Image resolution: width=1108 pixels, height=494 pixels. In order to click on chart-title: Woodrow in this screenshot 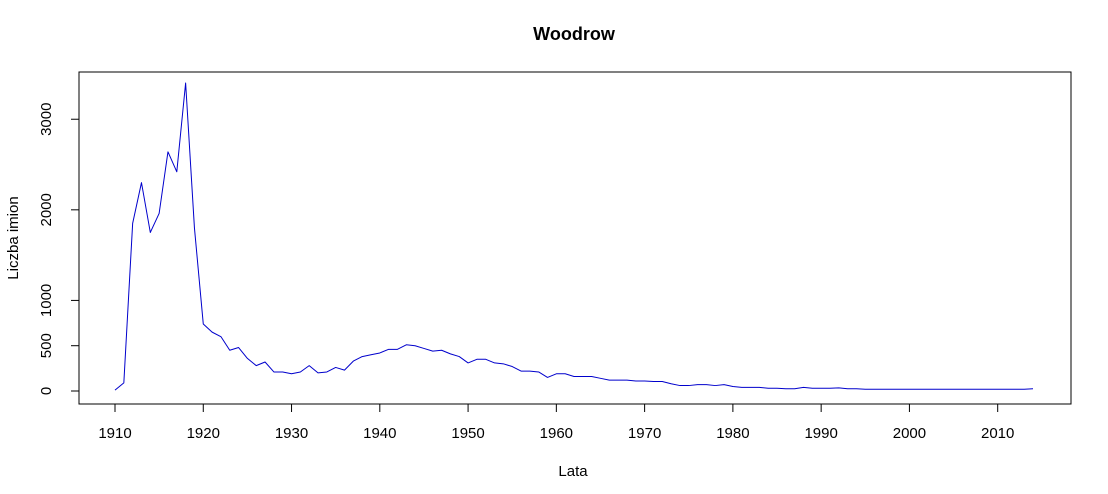, I will do `click(574, 34)`.